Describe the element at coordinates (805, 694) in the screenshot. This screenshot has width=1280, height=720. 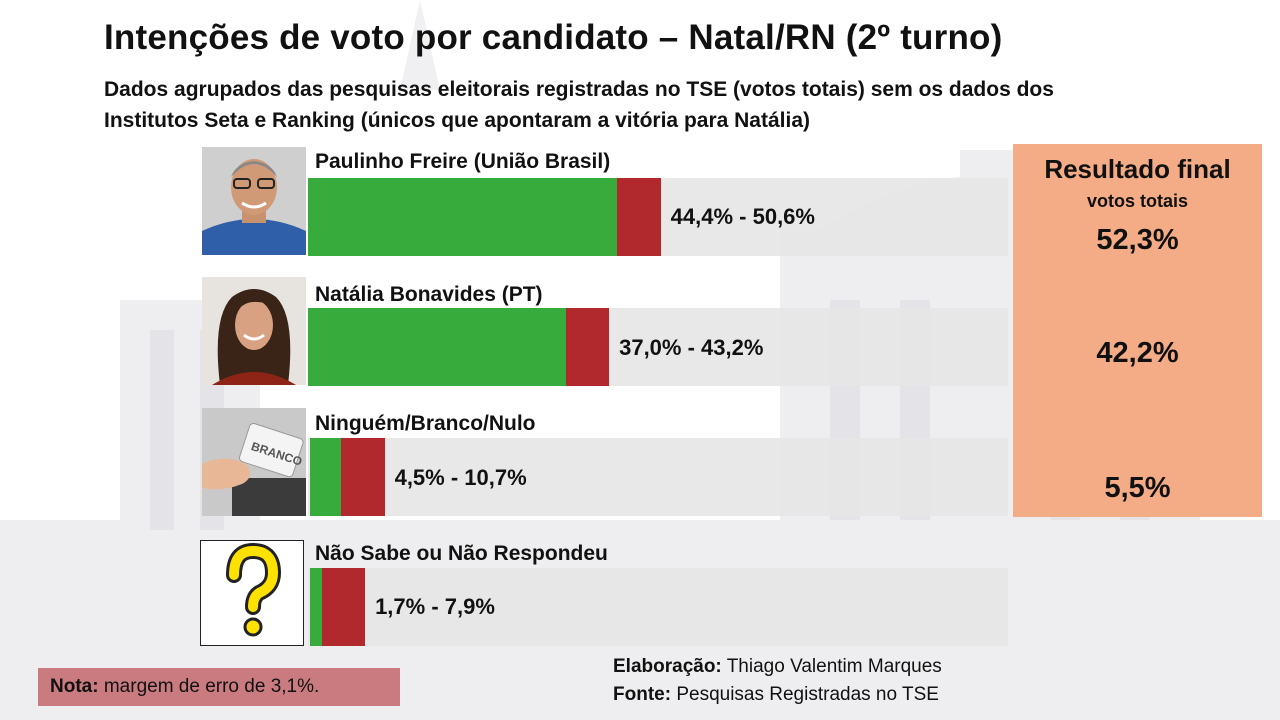
I see `credits-source-name: Pesquisas Registradas no TSE` at that location.